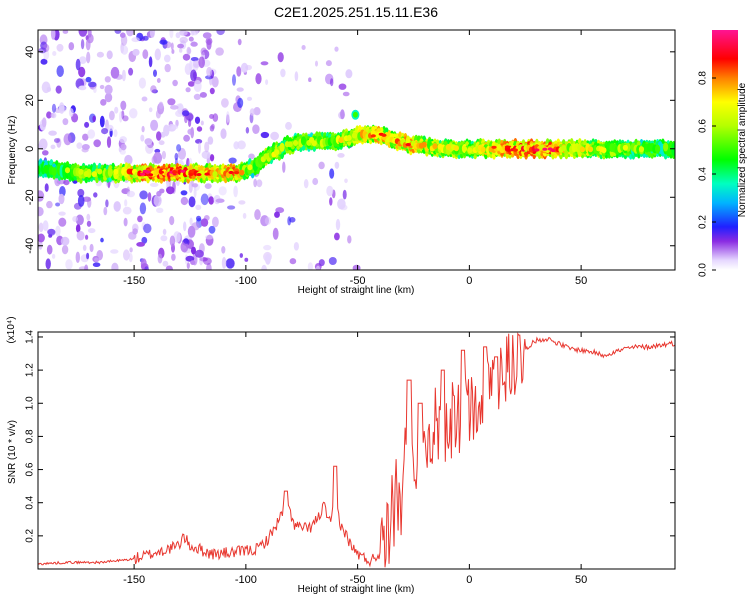  I want to click on x-tick-label: 50, so click(581, 281).